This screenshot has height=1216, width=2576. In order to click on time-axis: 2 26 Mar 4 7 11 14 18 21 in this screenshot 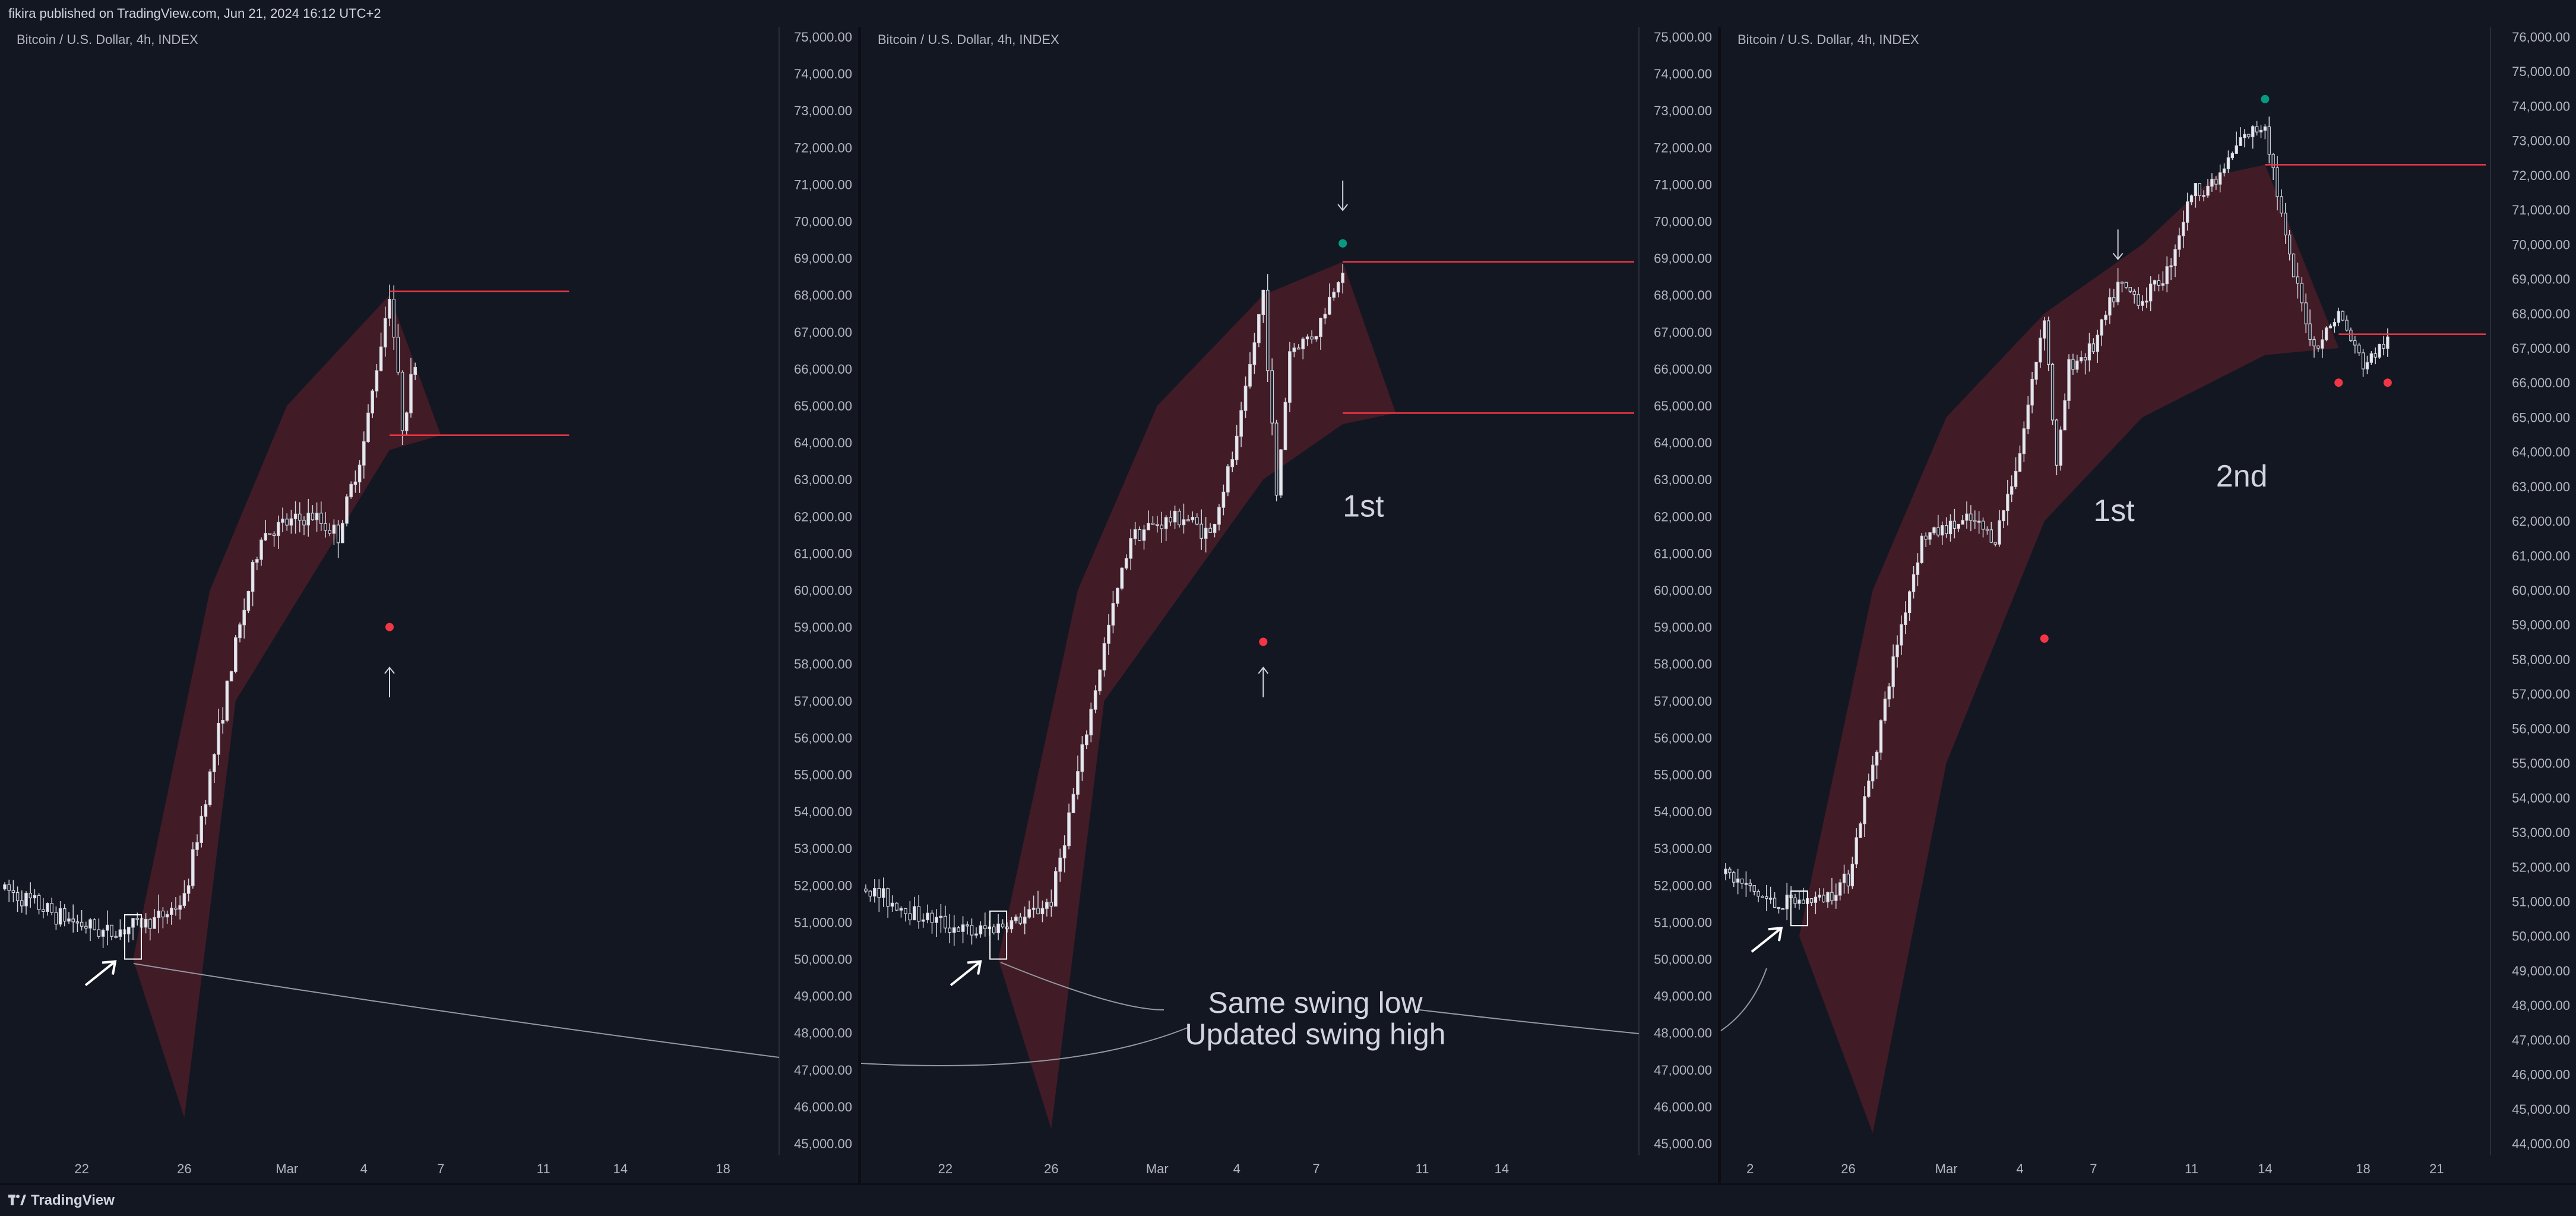, I will do `click(2095, 1168)`.